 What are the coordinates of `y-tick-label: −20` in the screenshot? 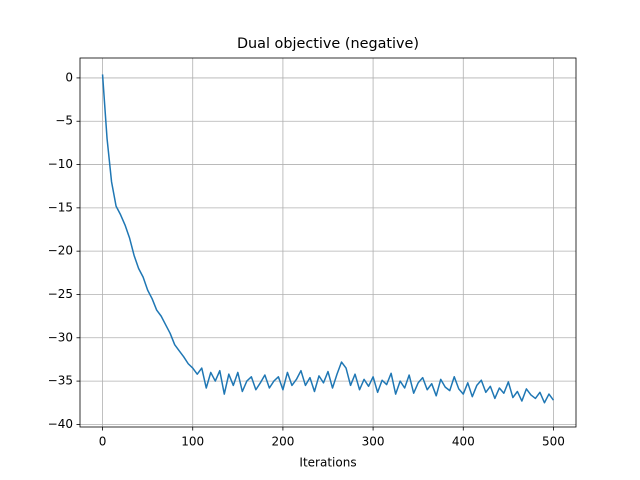 It's located at (60, 251).